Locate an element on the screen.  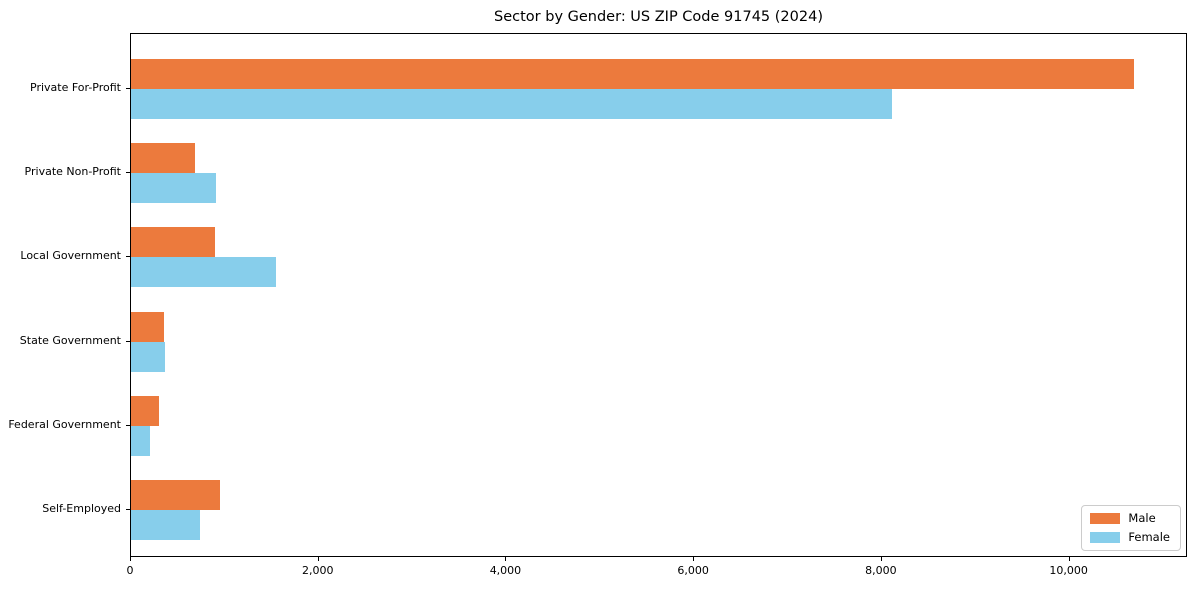
male-swatch-icon is located at coordinates (1105, 518).